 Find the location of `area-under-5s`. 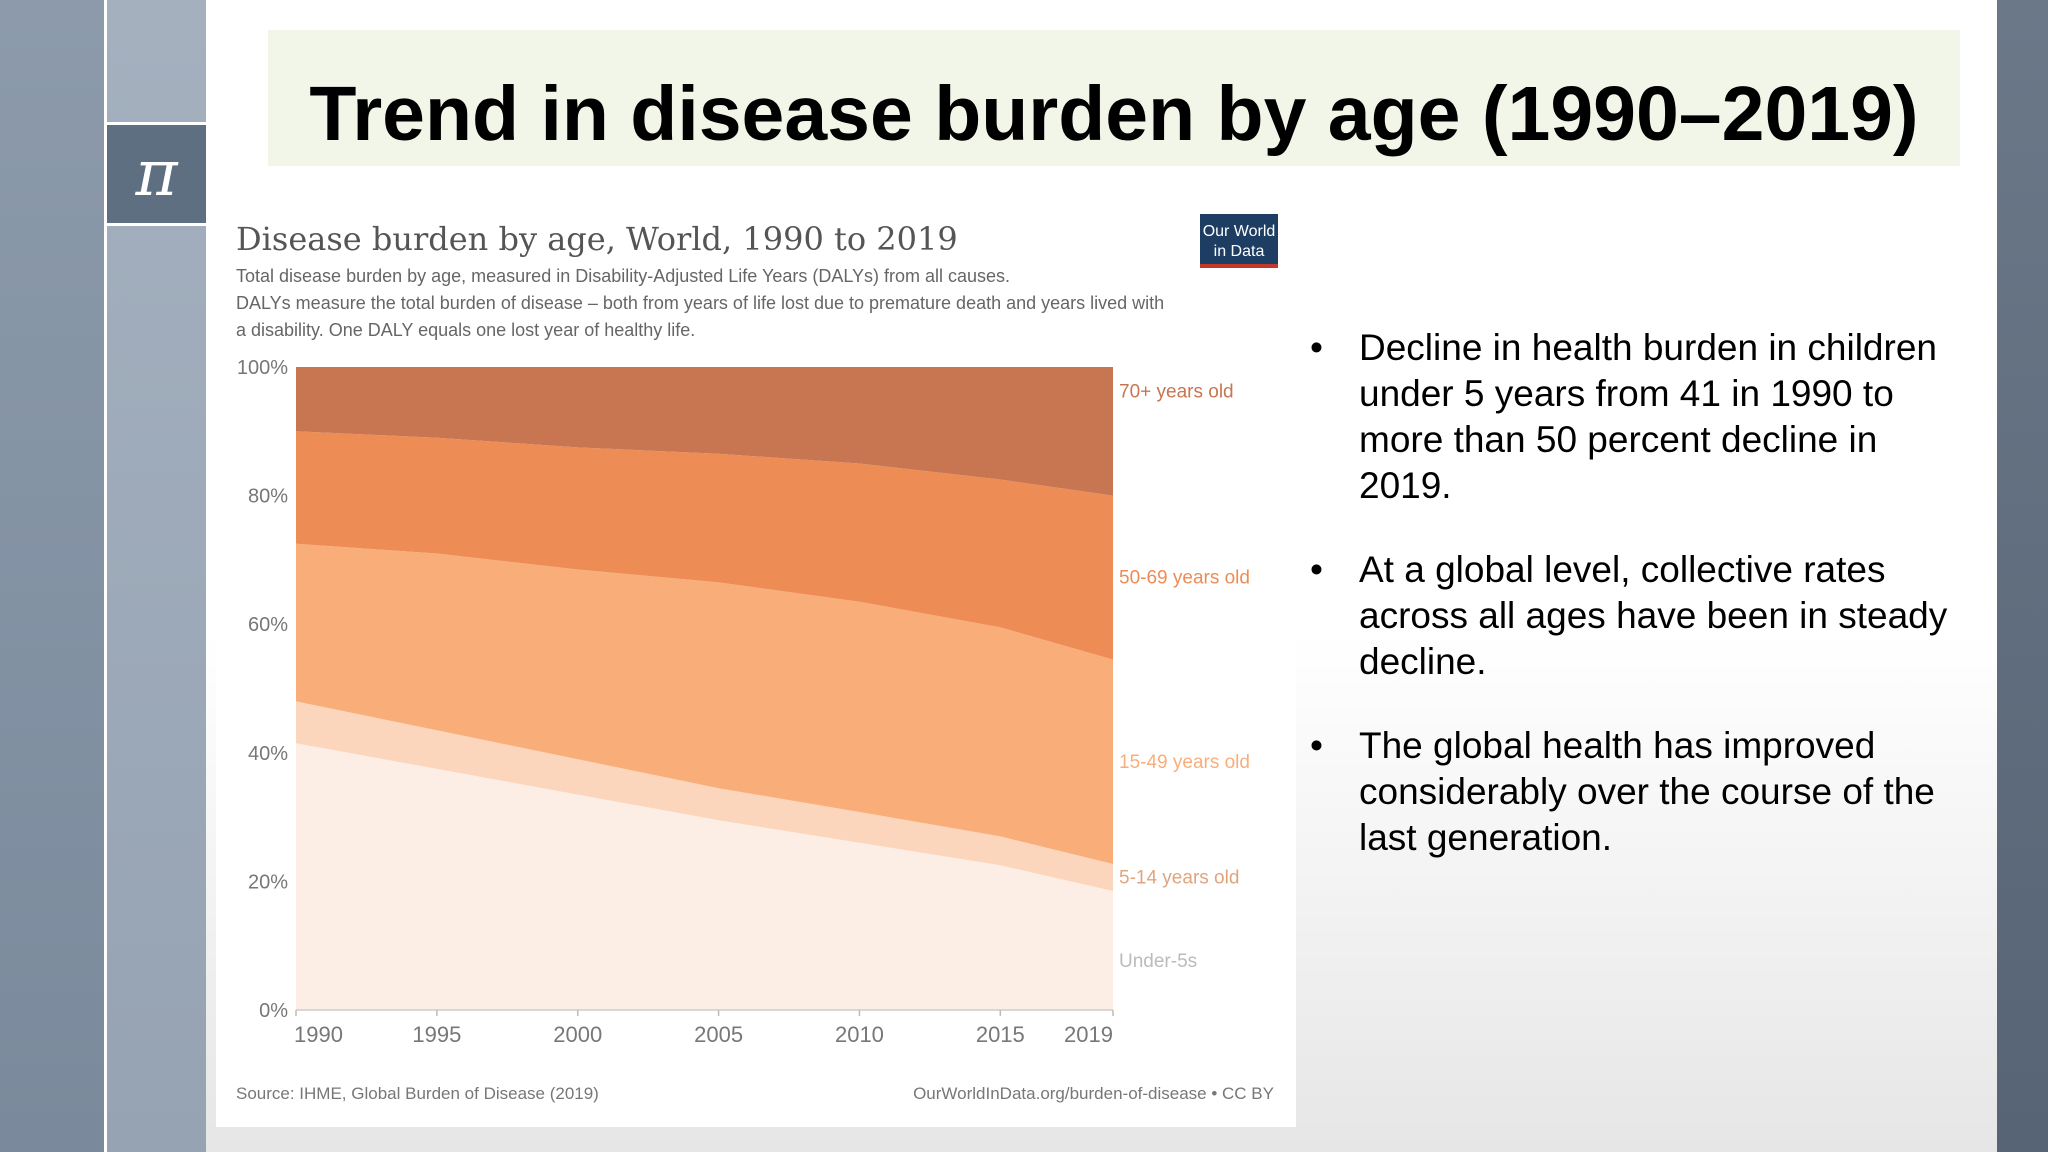

area-under-5s is located at coordinates (704, 876).